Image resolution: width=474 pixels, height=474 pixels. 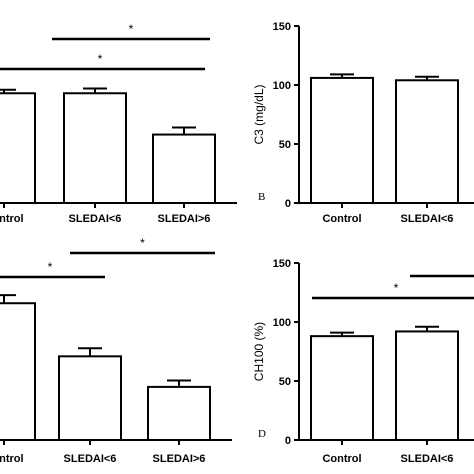 What do you see at coordinates (262, 434) in the screenshot?
I see `panel-letter: D` at bounding box center [262, 434].